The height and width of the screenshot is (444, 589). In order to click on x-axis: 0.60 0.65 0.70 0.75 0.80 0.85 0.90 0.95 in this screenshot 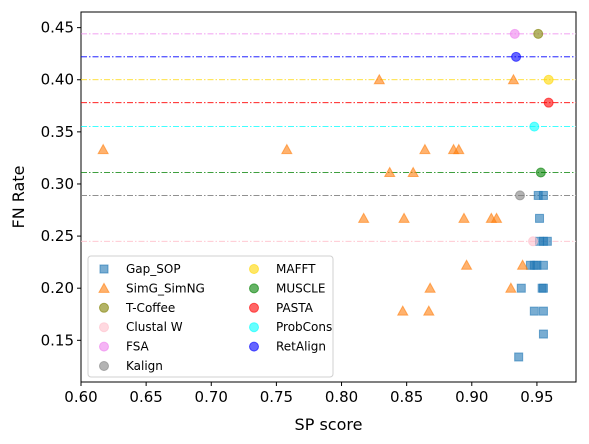, I will do `click(309, 394)`.